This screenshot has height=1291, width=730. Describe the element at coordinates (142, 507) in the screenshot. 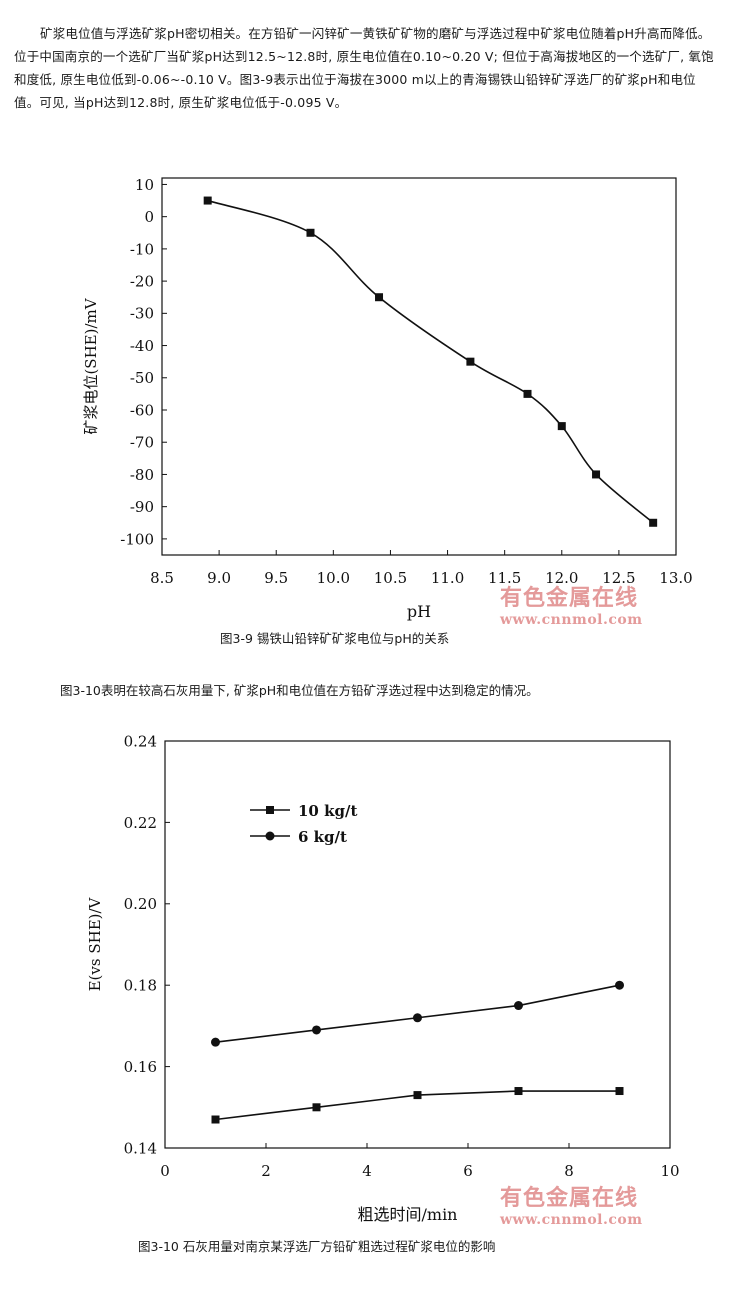

I see `y-tick-label: -90` at that location.